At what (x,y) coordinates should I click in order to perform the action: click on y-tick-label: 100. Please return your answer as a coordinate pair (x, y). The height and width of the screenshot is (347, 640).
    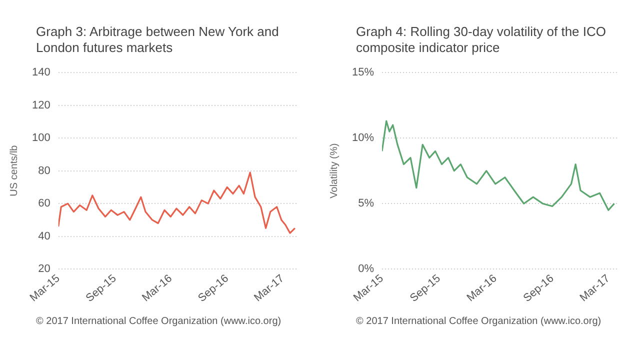
    Looking at the image, I should click on (41, 138).